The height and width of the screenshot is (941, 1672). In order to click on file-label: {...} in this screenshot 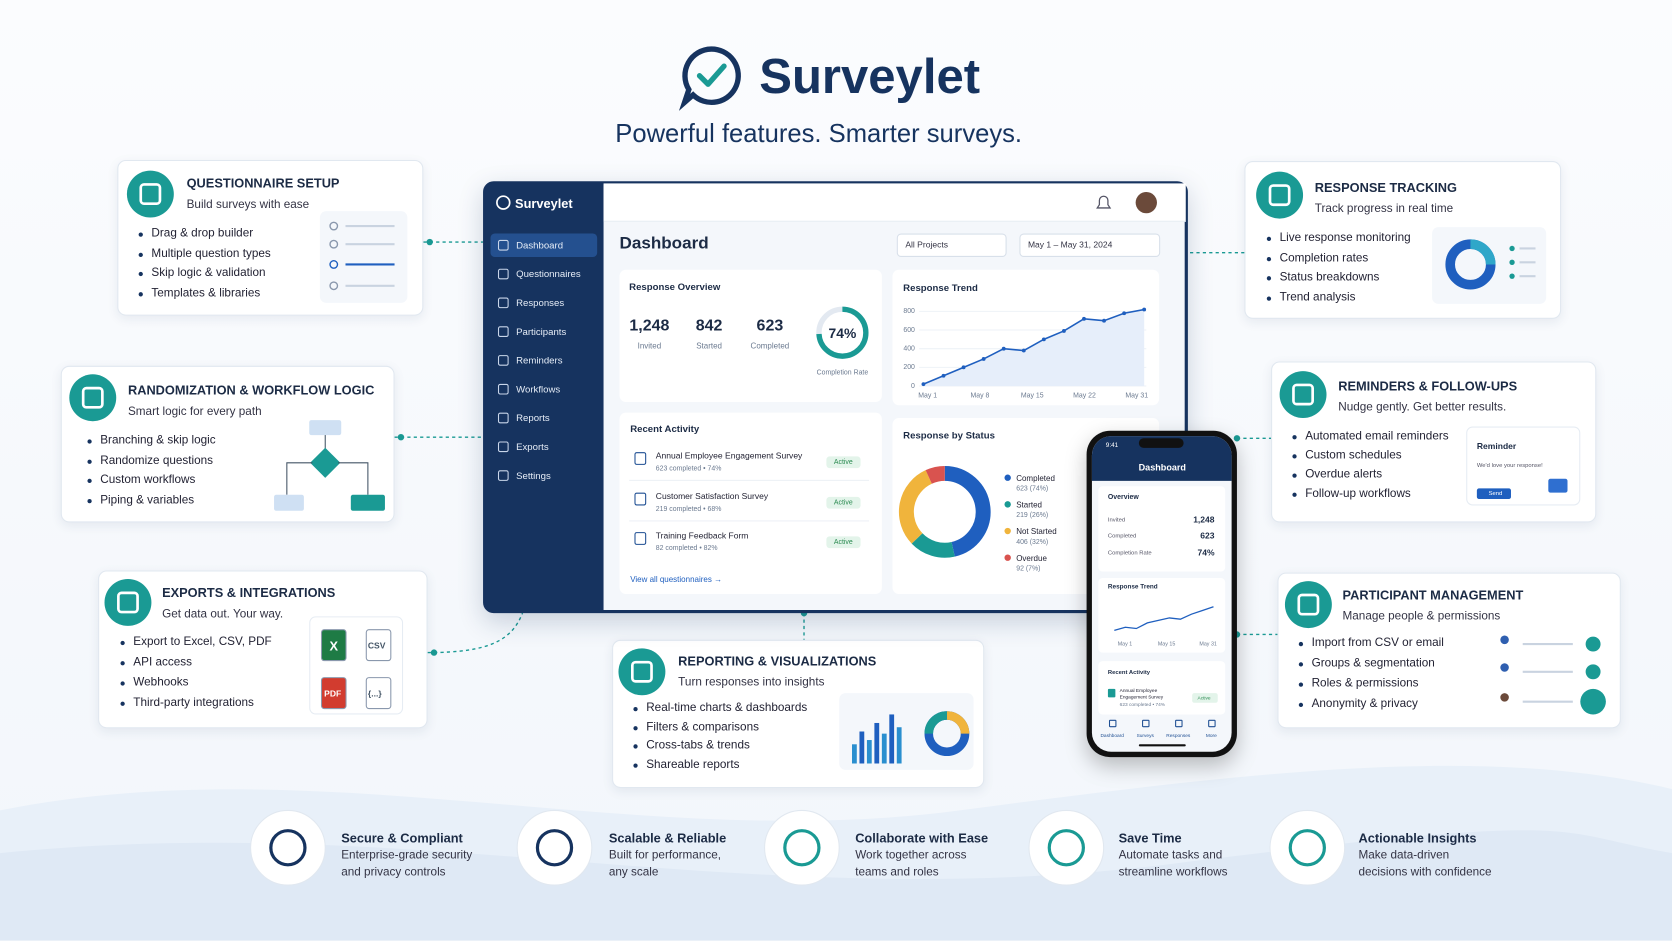, I will do `click(374, 694)`.